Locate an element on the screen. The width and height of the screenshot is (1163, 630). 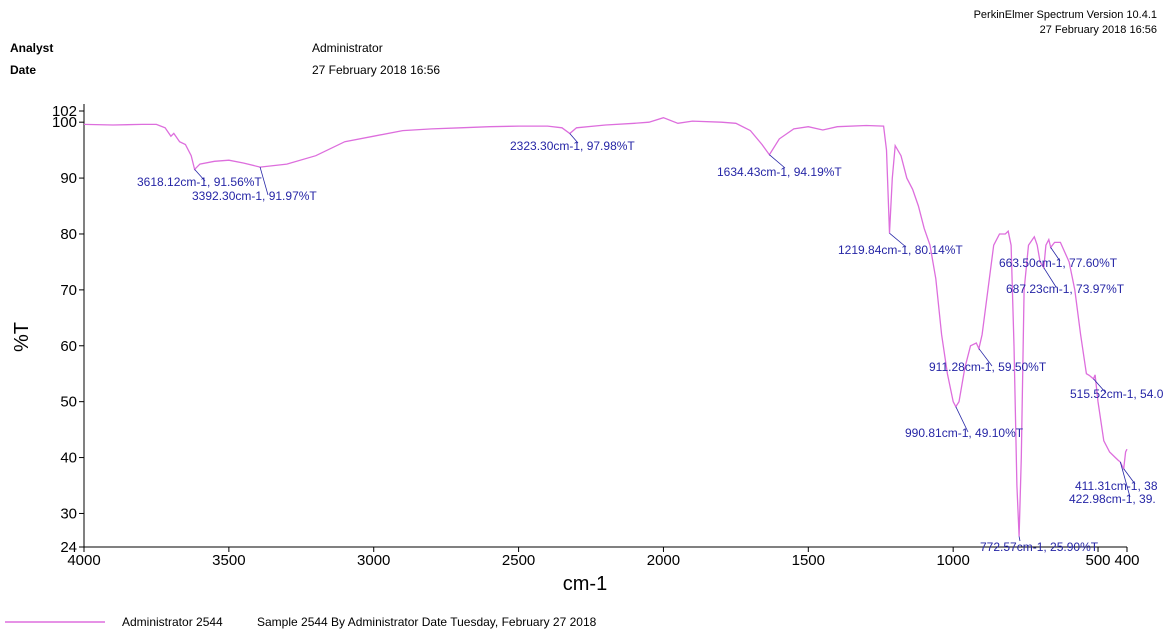
x-tick-label: 1500 is located at coordinates (808, 560).